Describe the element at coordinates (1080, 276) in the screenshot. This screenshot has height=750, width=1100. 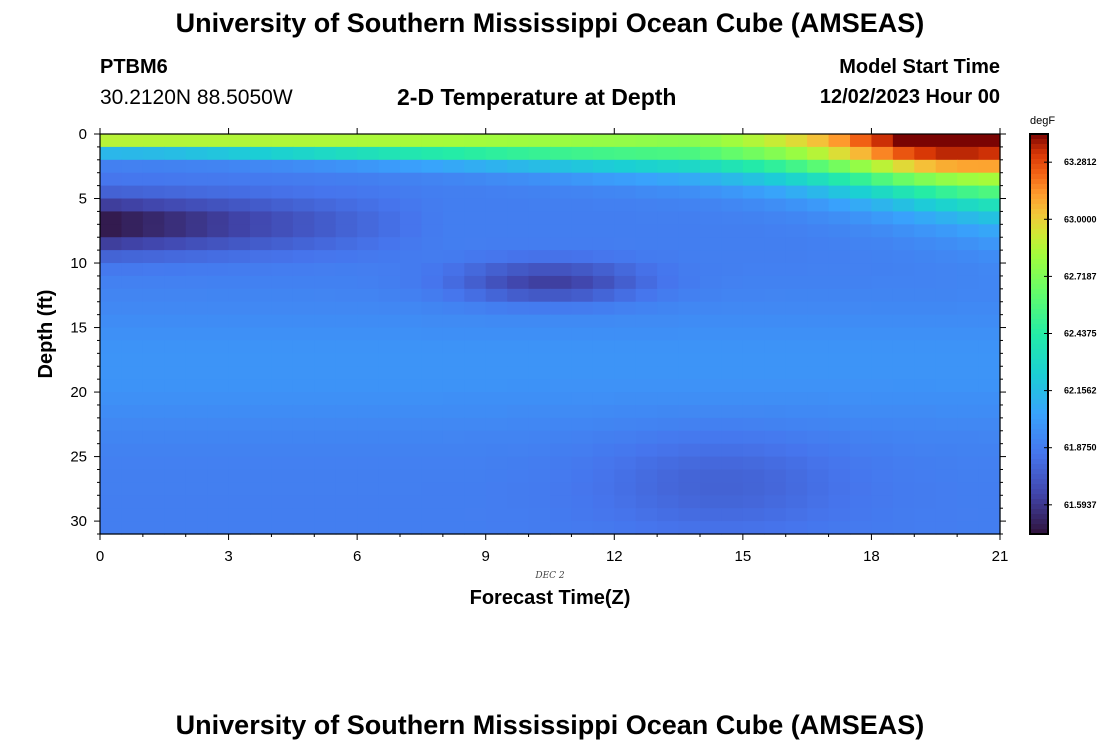
I see `colorbar-tick-label: 62.7187` at that location.